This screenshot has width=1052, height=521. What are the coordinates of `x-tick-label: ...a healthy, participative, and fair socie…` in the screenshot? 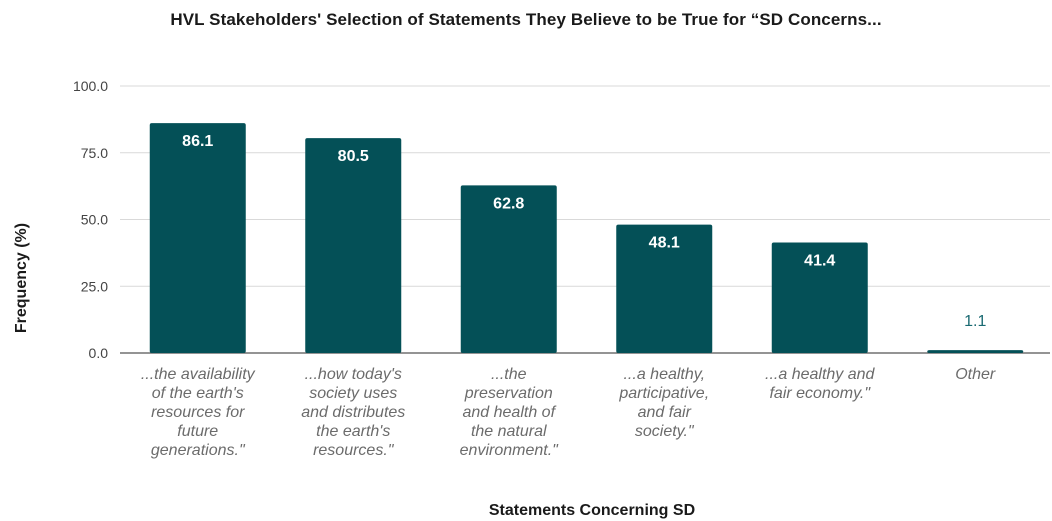 It's located at (663, 403).